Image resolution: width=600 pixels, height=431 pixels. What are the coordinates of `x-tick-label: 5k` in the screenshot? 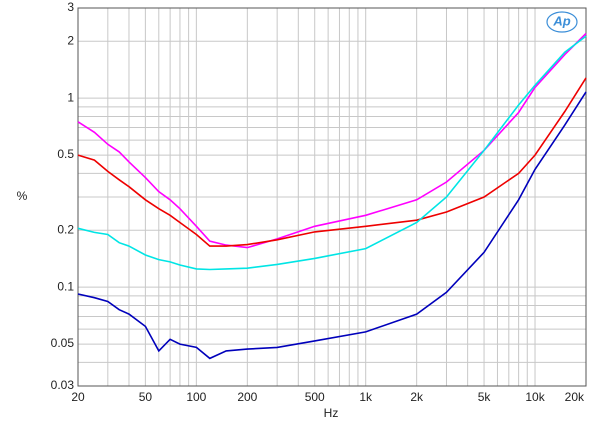 It's located at (485, 397).